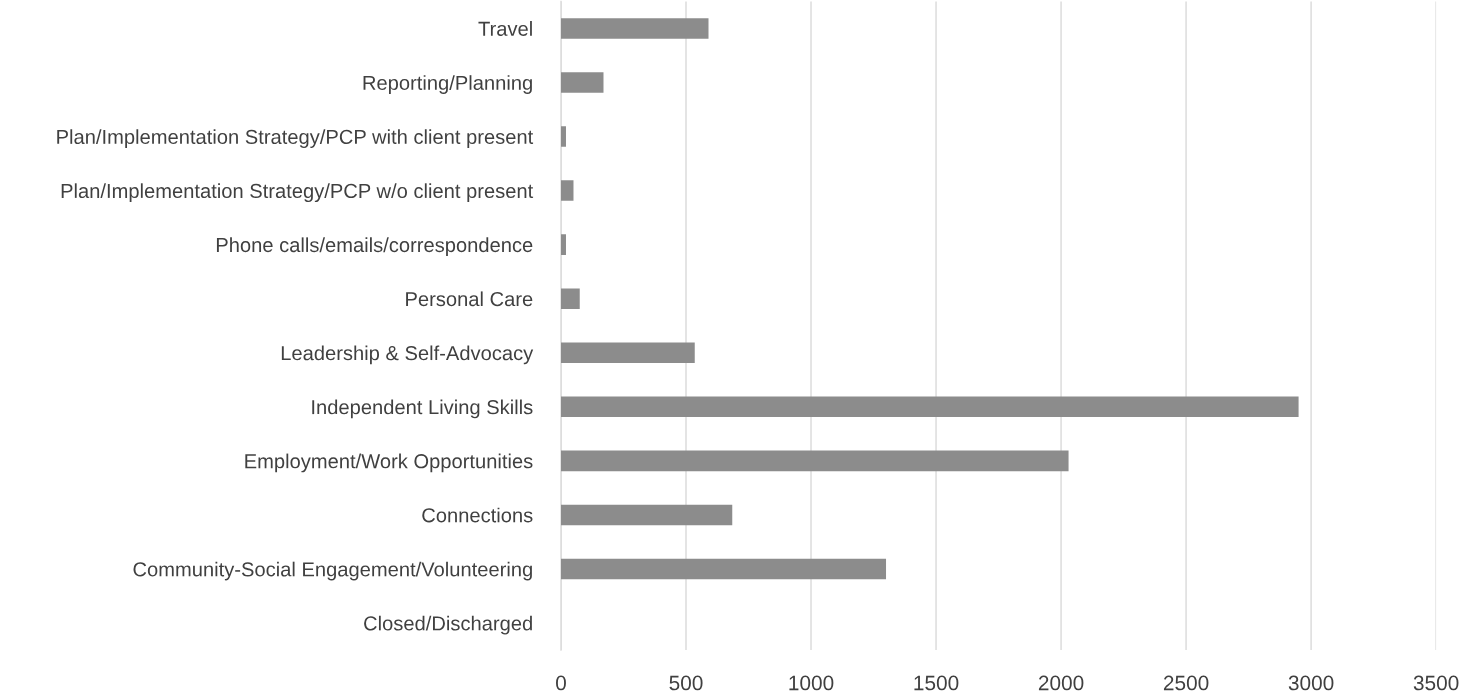  What do you see at coordinates (1061, 683) in the screenshot?
I see `x-tick-label: 2000` at bounding box center [1061, 683].